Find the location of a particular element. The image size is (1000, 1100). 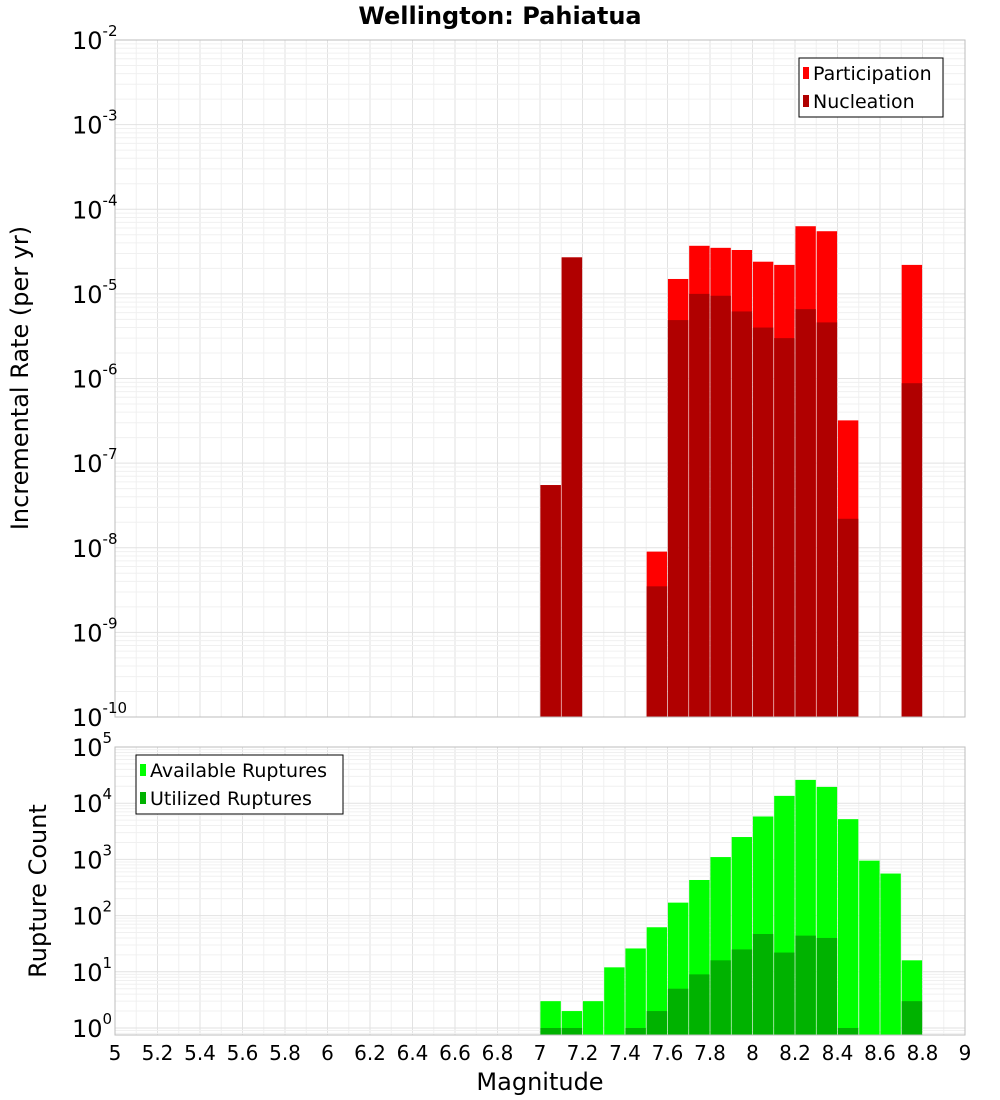

count-y-tick-label: 10⁴ is located at coordinates (92, 801).